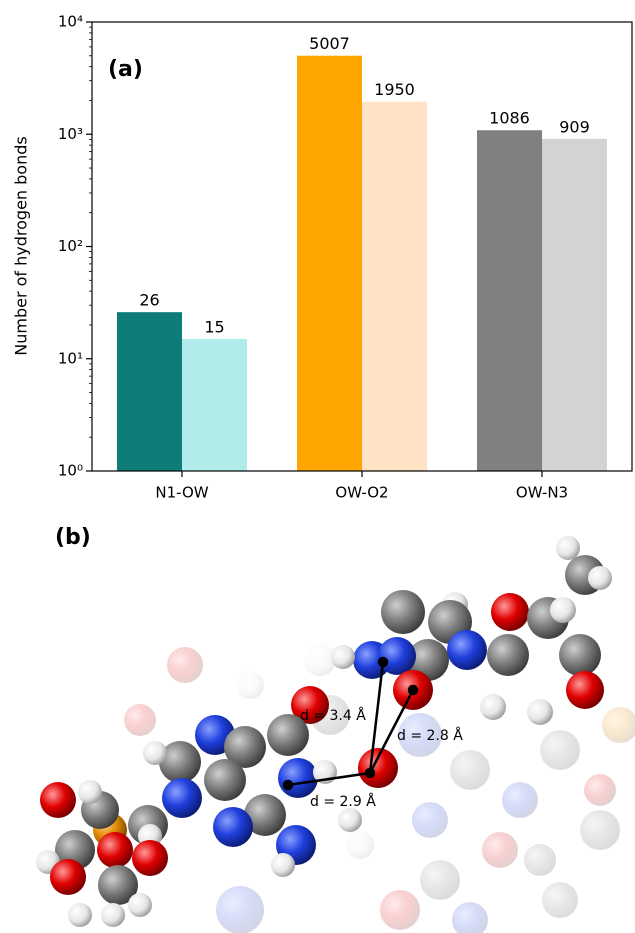 Image resolution: width=635 pixels, height=933 pixels. Describe the element at coordinates (70, 246) in the screenshot. I see `y-tick-label: 10²` at that location.